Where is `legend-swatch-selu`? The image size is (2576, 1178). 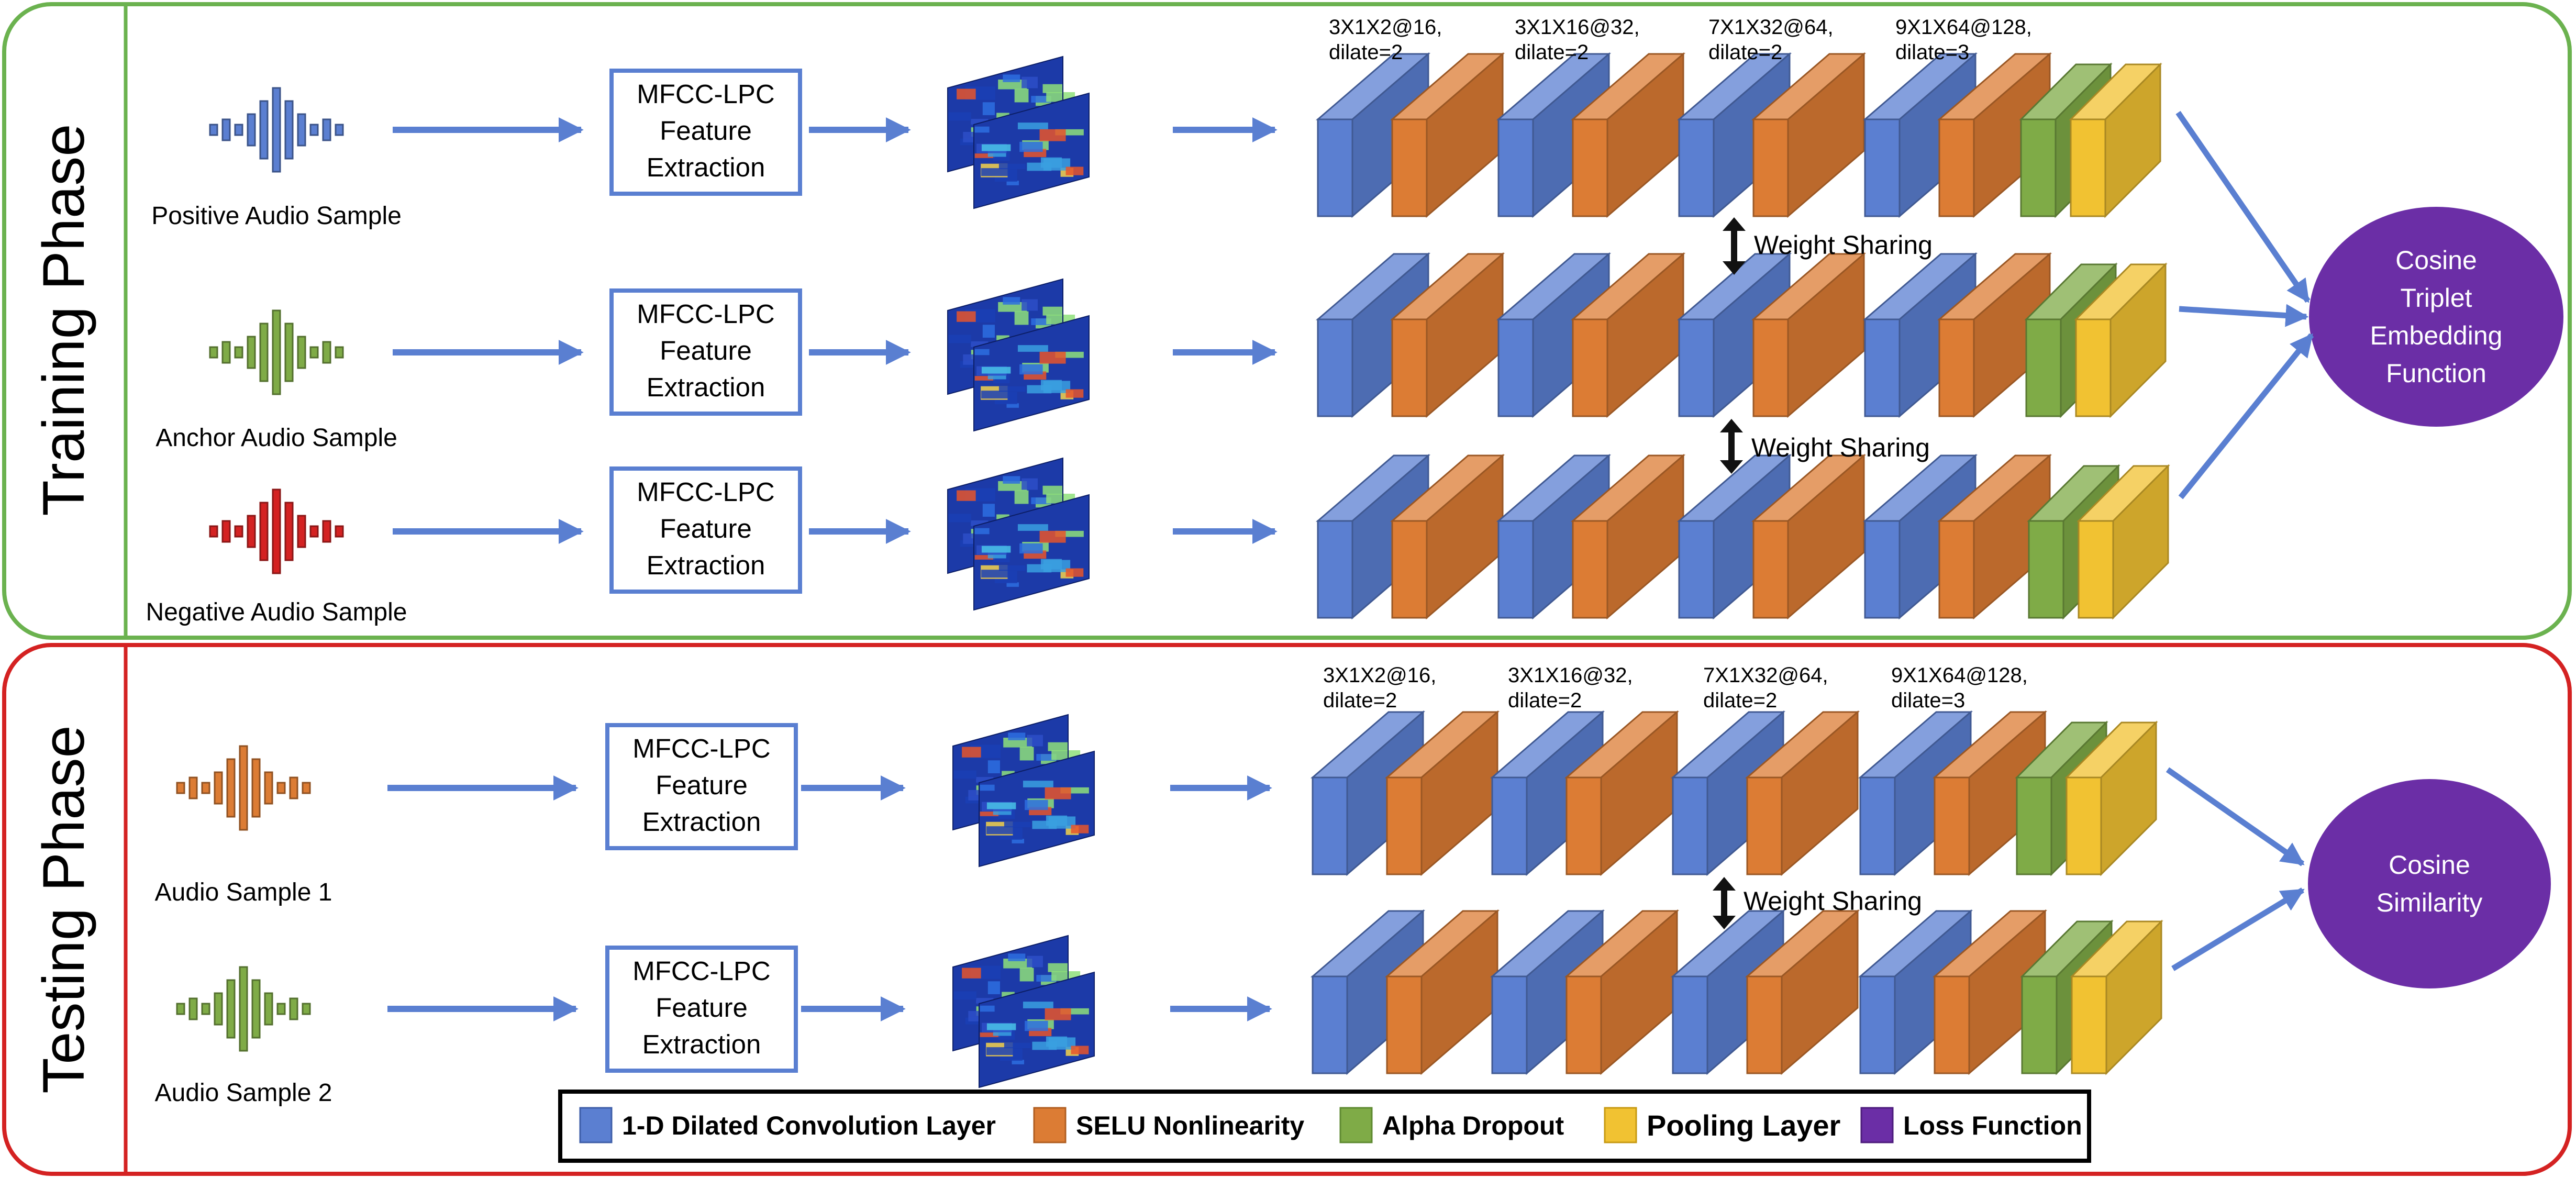 legend-swatch-selu is located at coordinates (1050, 1125).